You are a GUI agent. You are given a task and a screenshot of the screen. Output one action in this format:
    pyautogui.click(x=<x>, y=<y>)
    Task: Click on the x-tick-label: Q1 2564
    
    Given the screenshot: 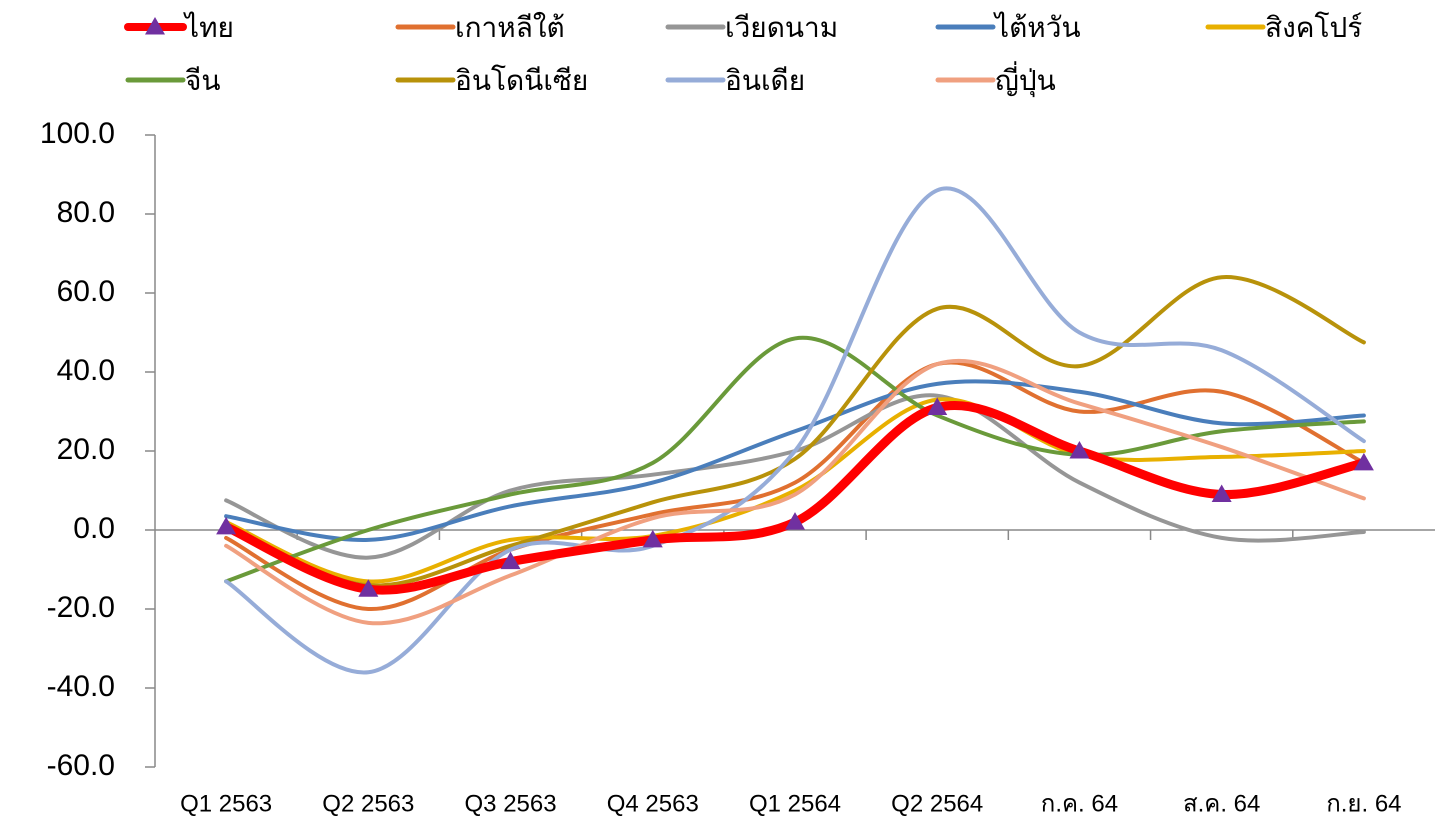 What is the action you would take?
    pyautogui.click(x=795, y=803)
    